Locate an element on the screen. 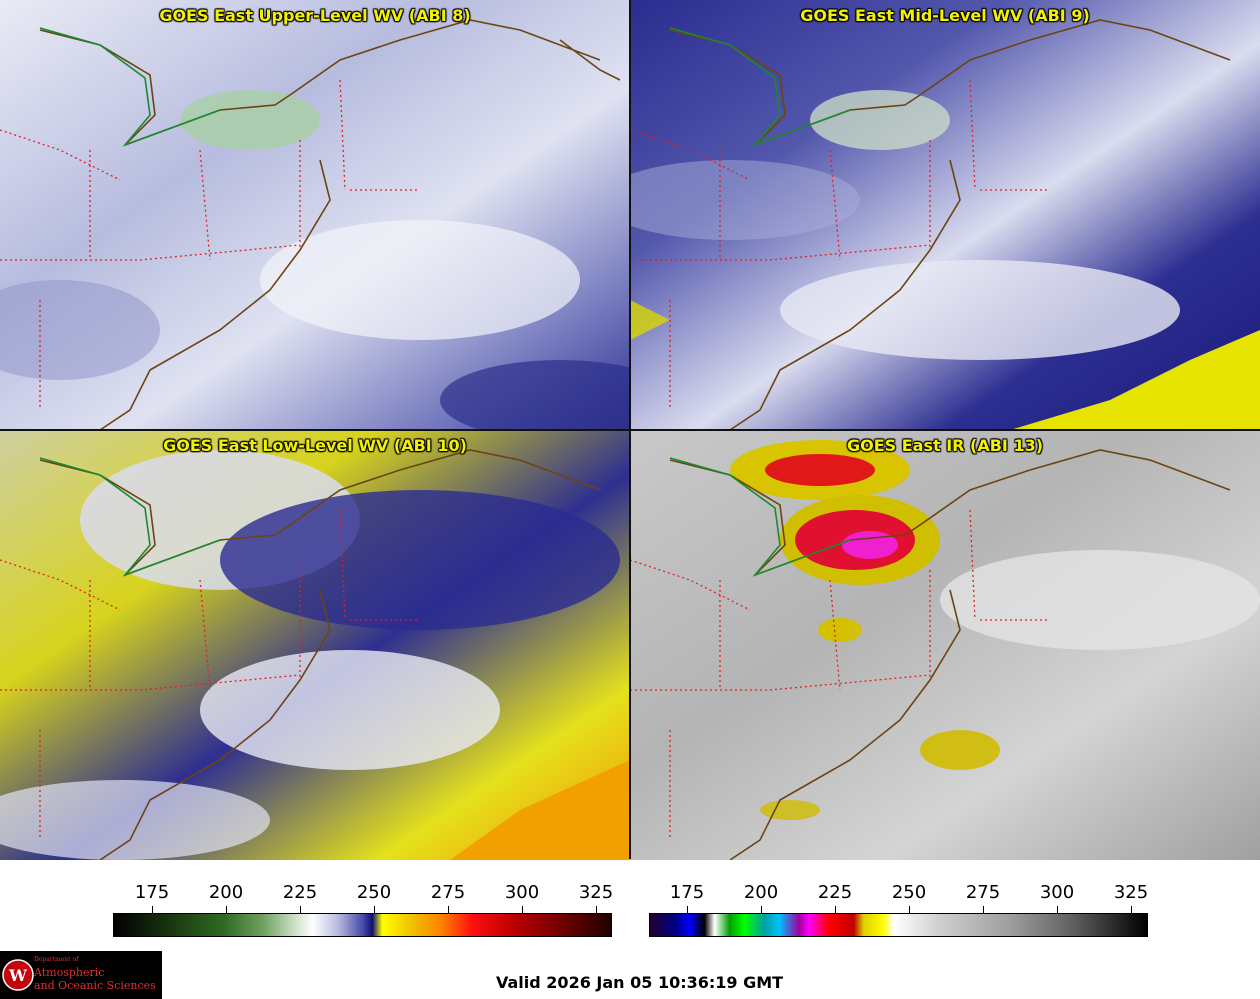 This screenshot has height=999, width=1260. colorbar-wv-tick-label: 175 is located at coordinates (152, 892).